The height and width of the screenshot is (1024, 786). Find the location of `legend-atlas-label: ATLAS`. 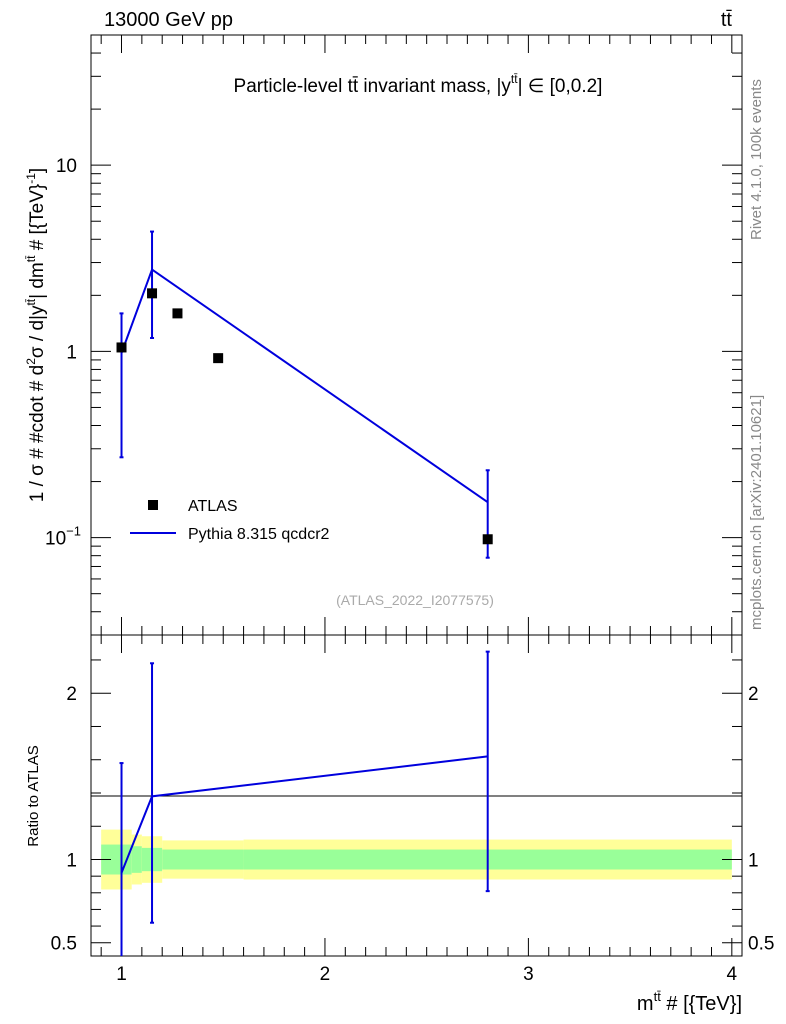

legend-atlas-label: ATLAS is located at coordinates (213, 506).